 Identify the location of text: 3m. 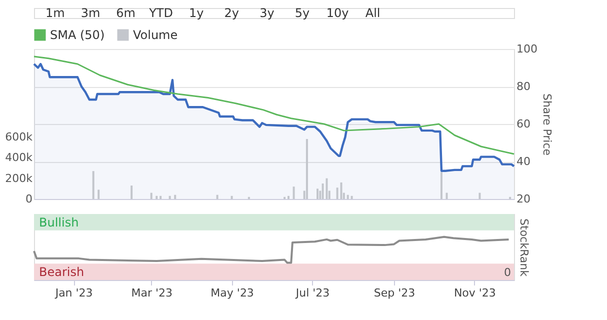
(90, 13).